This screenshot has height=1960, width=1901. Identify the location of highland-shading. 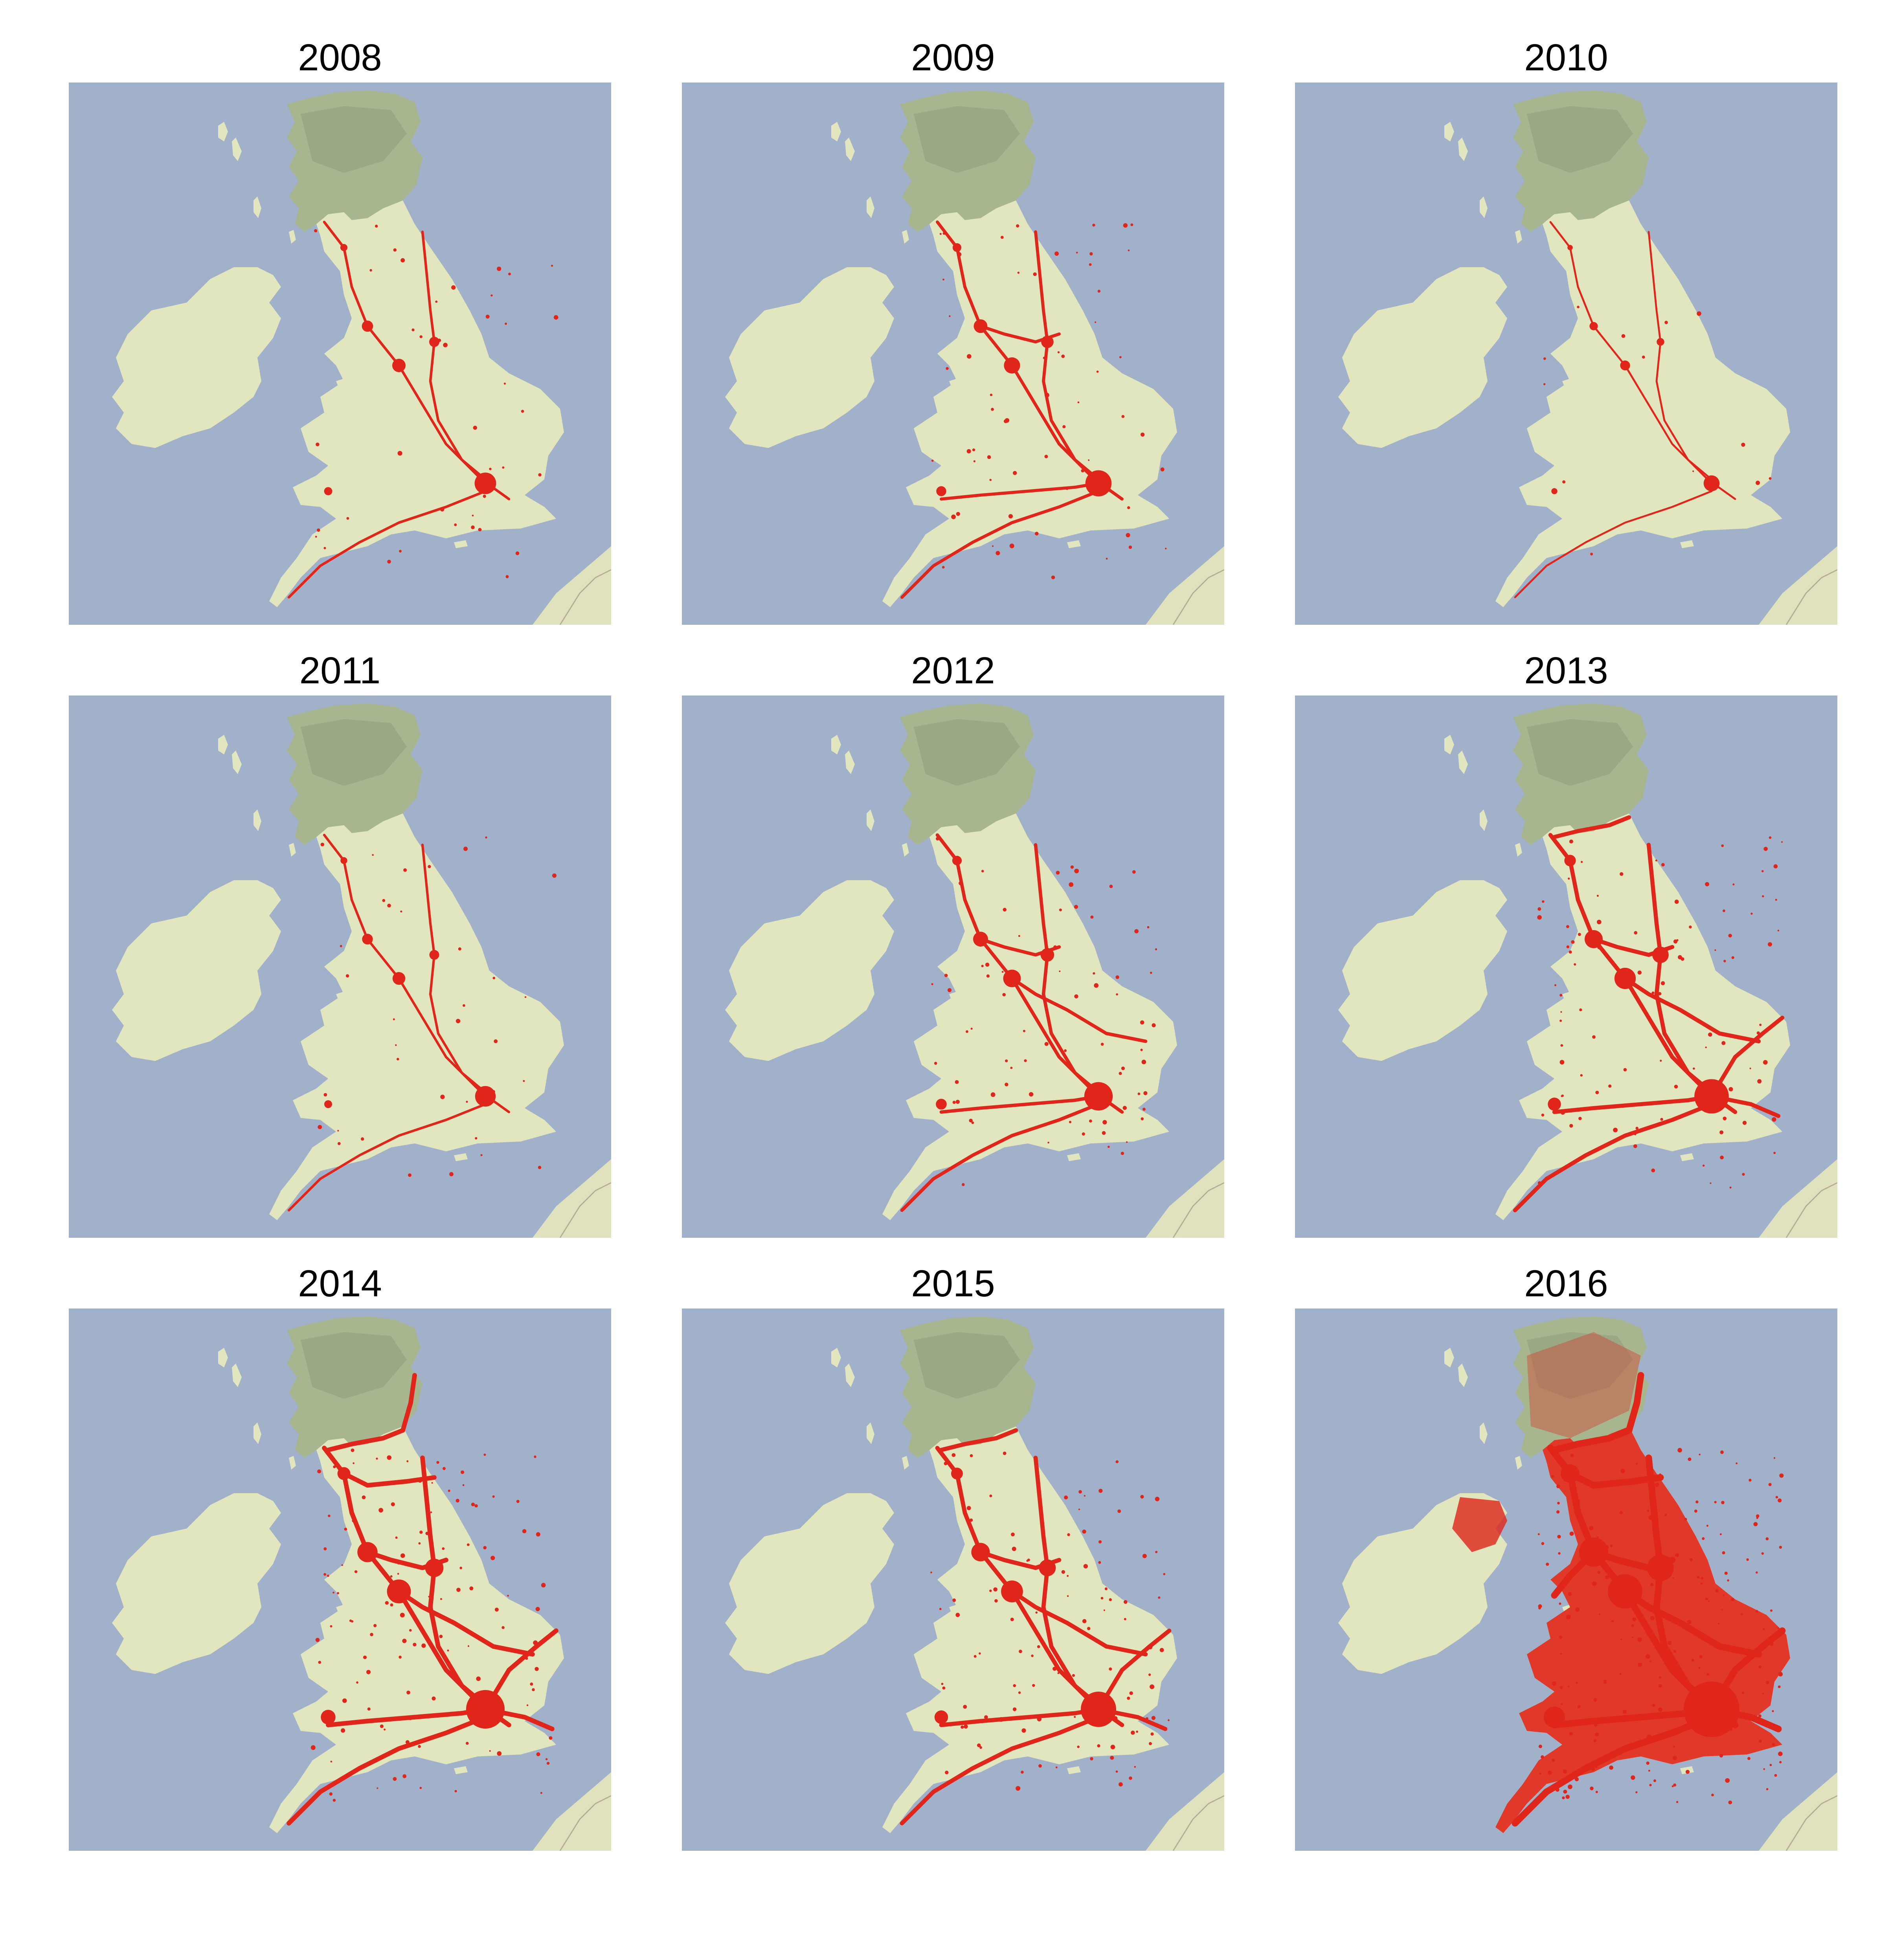
(967, 753).